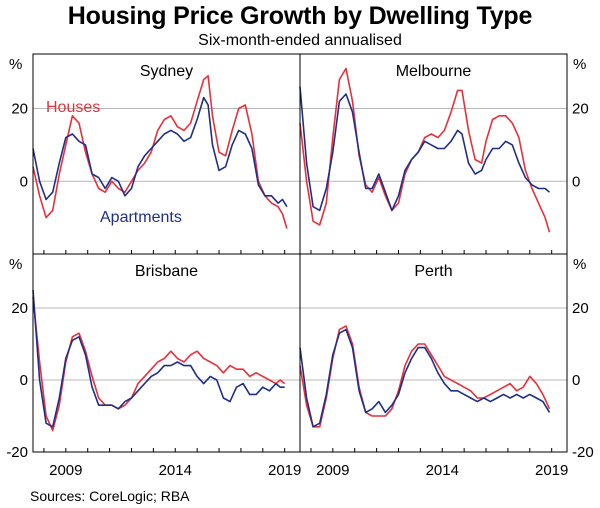  I want to click on series-line-perth-houses, so click(425, 376).